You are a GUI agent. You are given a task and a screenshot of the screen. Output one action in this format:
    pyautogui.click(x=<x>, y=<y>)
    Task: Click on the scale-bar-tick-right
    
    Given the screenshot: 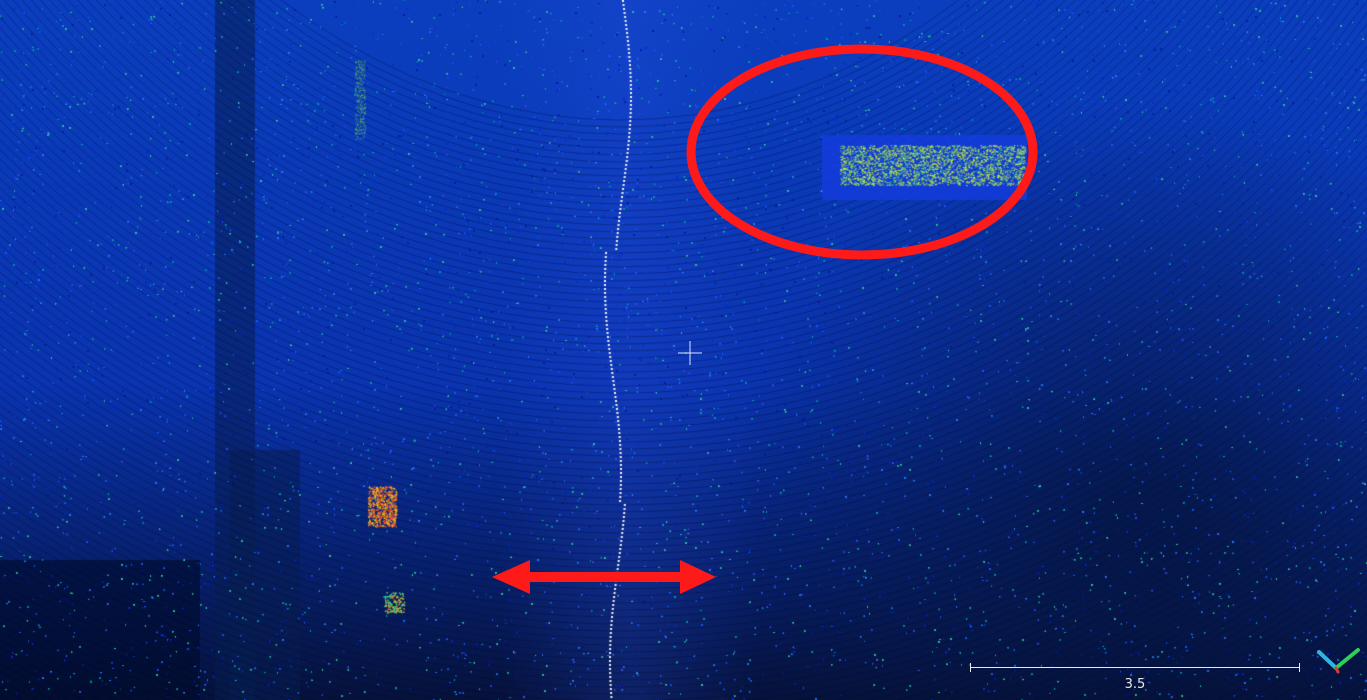 What is the action you would take?
    pyautogui.click(x=1299, y=667)
    